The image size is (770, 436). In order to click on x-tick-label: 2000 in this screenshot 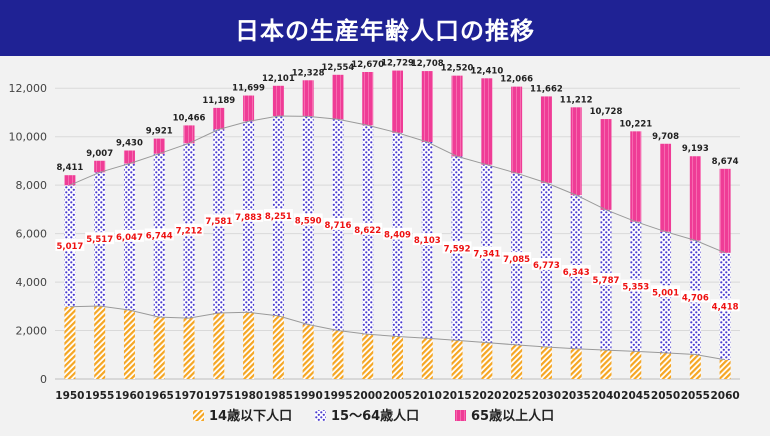, I will do `click(367, 396)`.